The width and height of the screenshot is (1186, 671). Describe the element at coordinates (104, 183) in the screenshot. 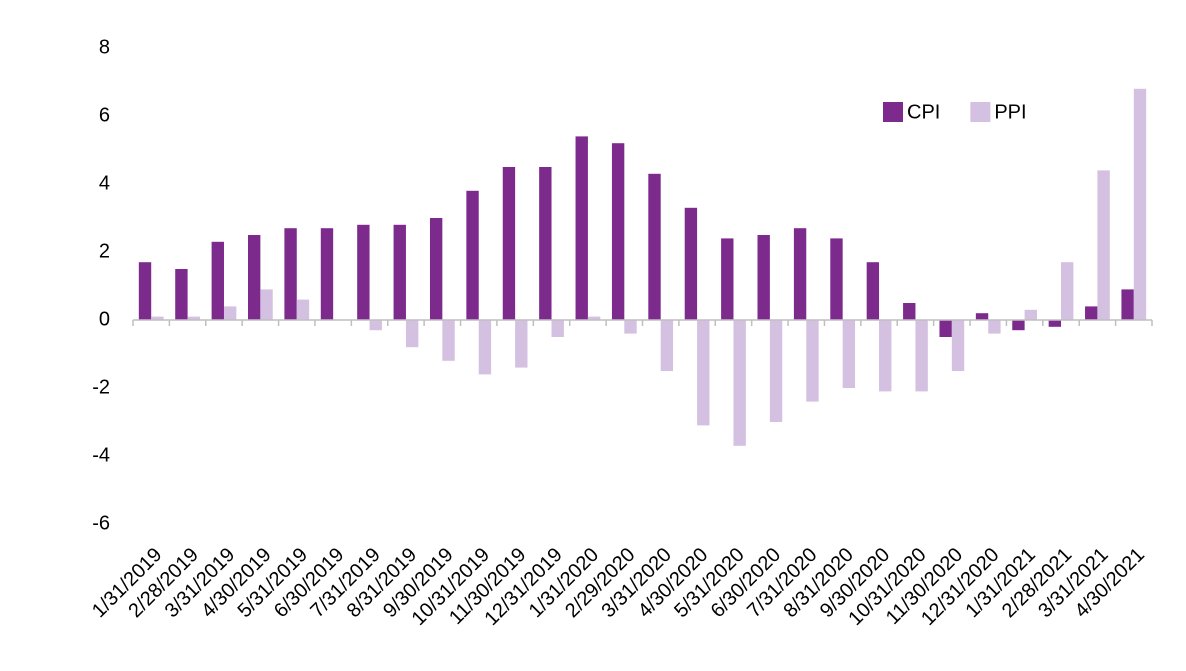

I see `y-tick-label: 4` at that location.